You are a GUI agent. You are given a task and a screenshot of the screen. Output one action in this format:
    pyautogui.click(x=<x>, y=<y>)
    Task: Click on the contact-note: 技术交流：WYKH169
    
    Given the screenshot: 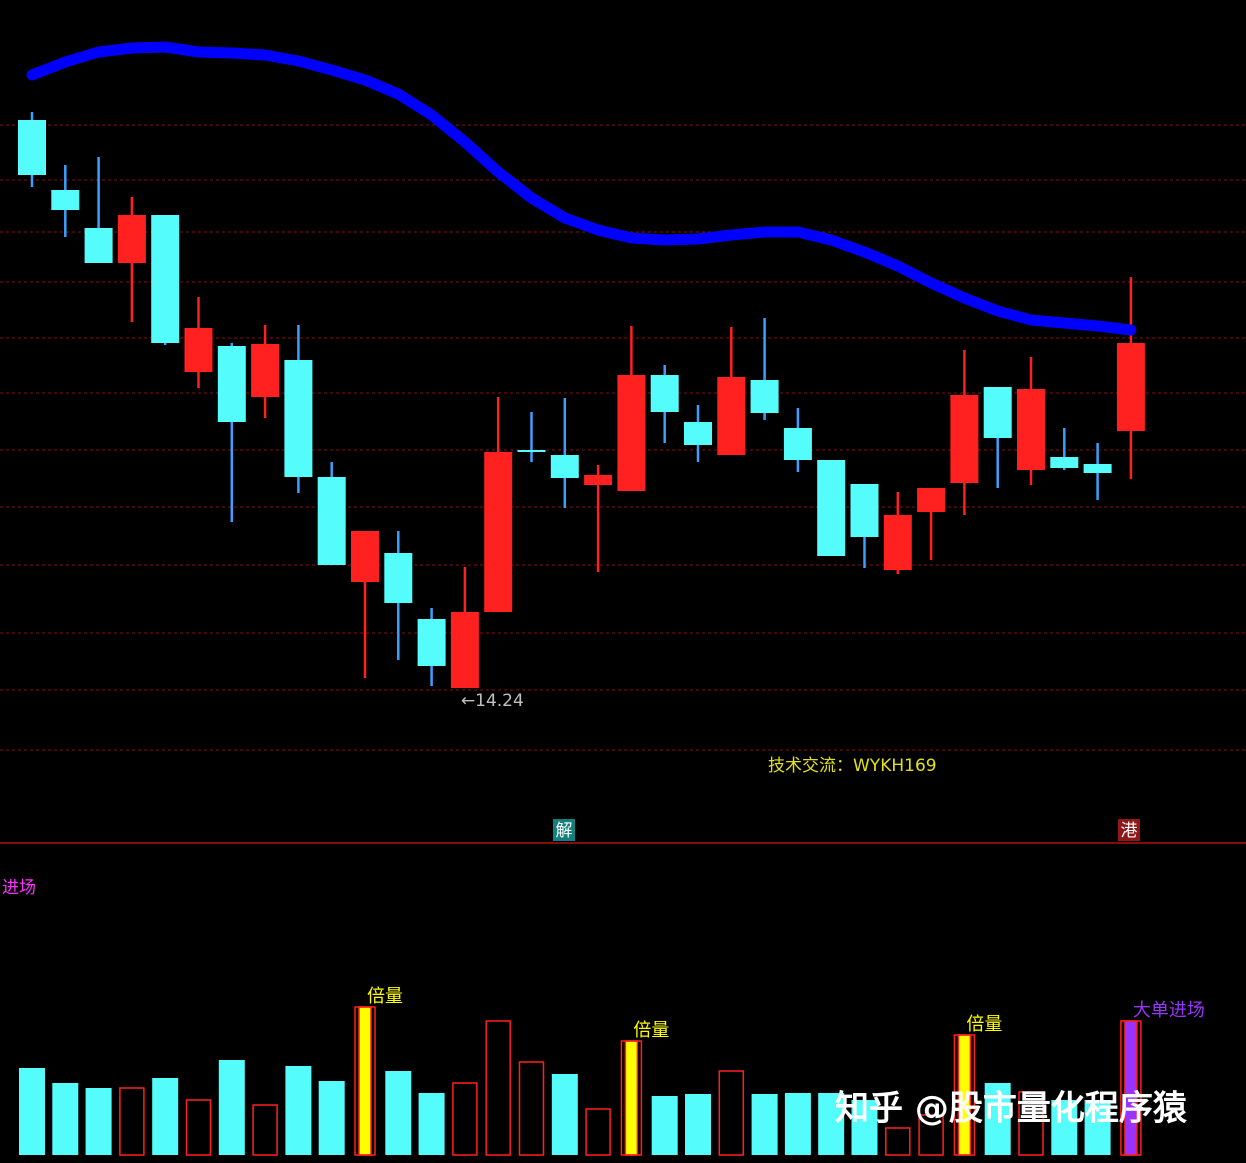 What is the action you would take?
    pyautogui.click(x=852, y=766)
    